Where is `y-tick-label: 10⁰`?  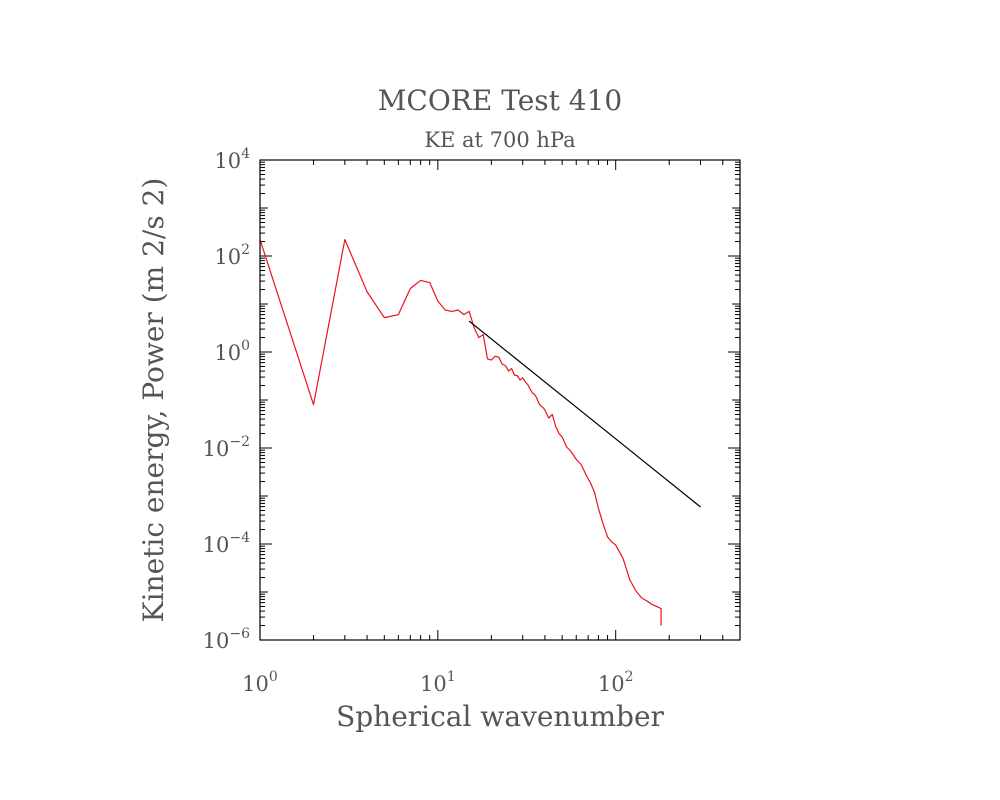 y-tick-label: 10⁰ is located at coordinates (232, 351).